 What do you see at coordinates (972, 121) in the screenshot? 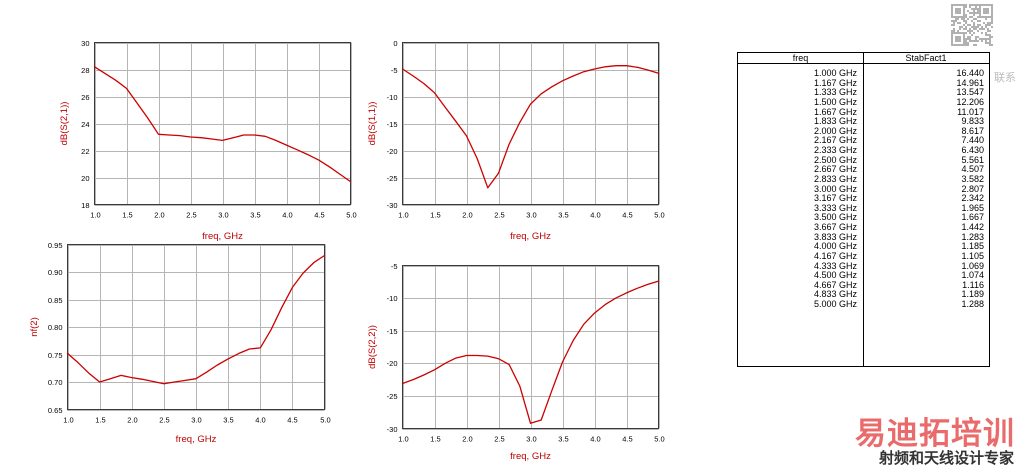
I see `stabfact-cell: 9.833` at bounding box center [972, 121].